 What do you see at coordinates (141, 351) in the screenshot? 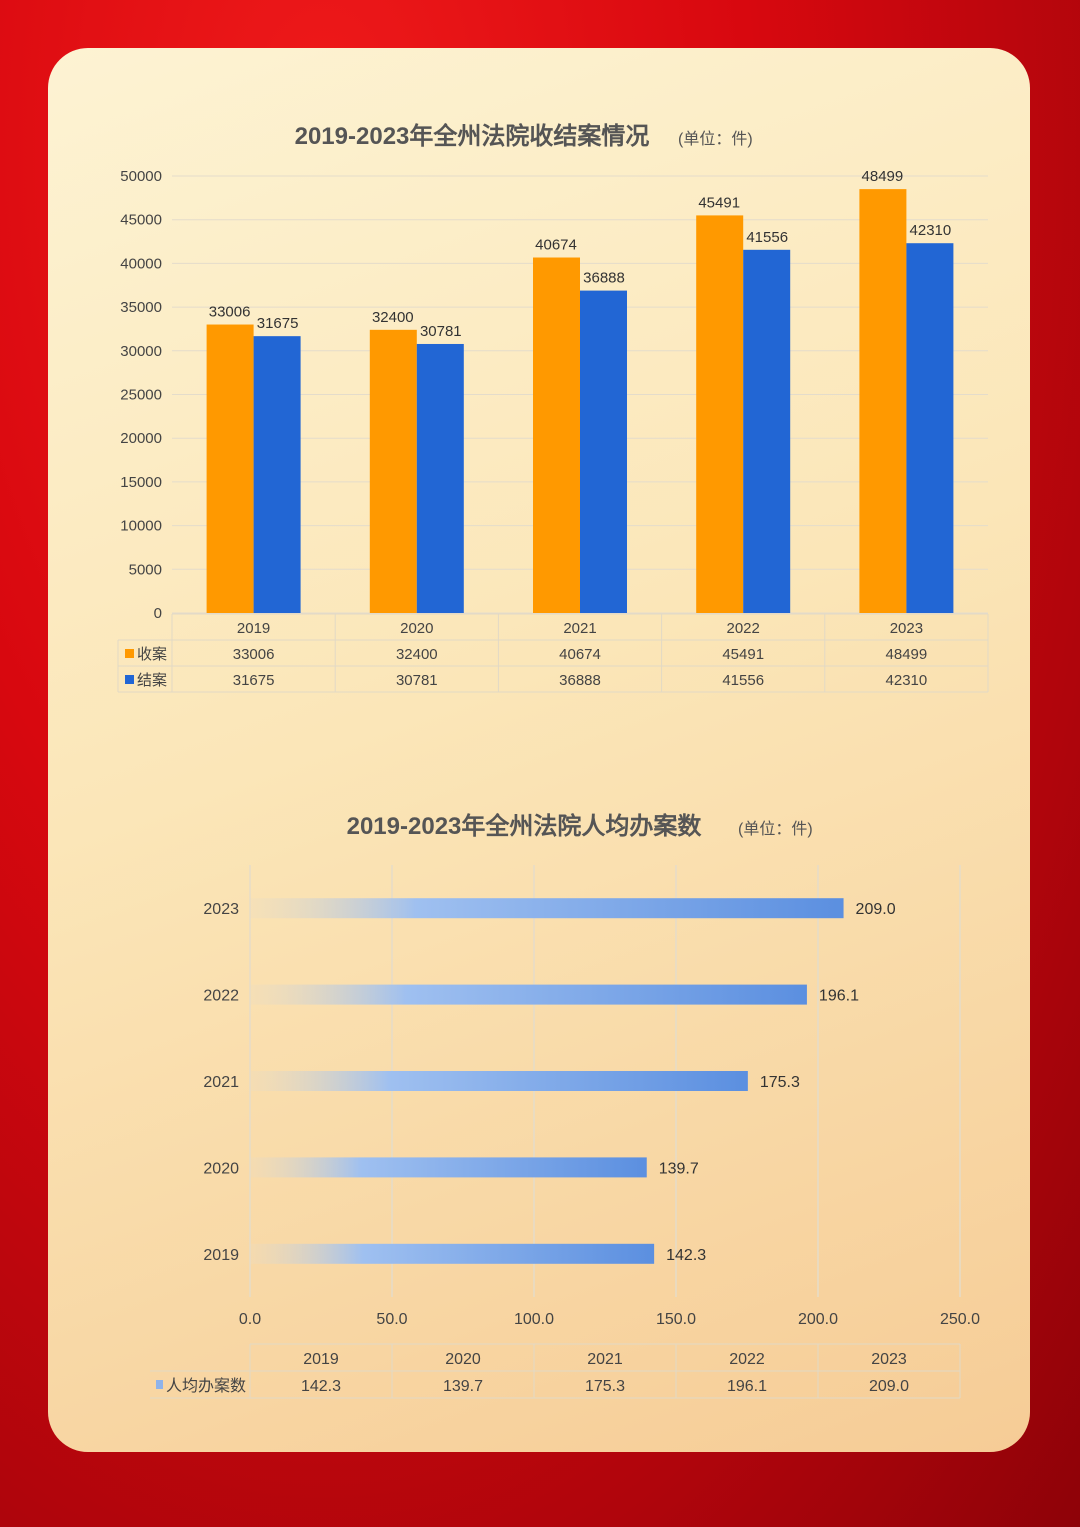
I see `chart1-y-tick-label: 30000` at bounding box center [141, 351].